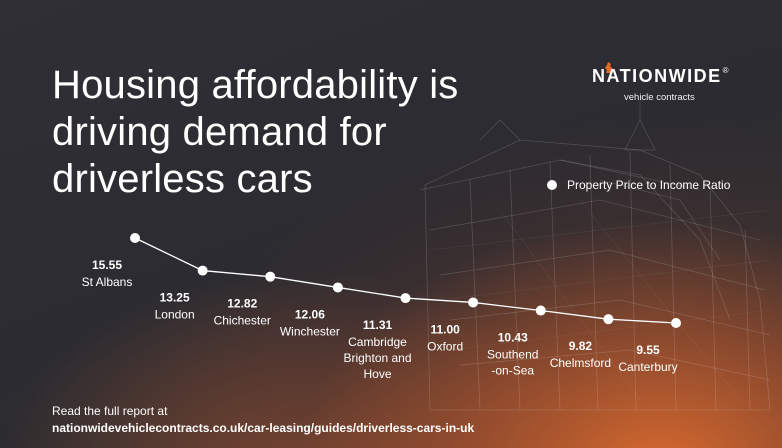 Image resolution: width=782 pixels, height=448 pixels. I want to click on category-label: Winchester, so click(310, 331).